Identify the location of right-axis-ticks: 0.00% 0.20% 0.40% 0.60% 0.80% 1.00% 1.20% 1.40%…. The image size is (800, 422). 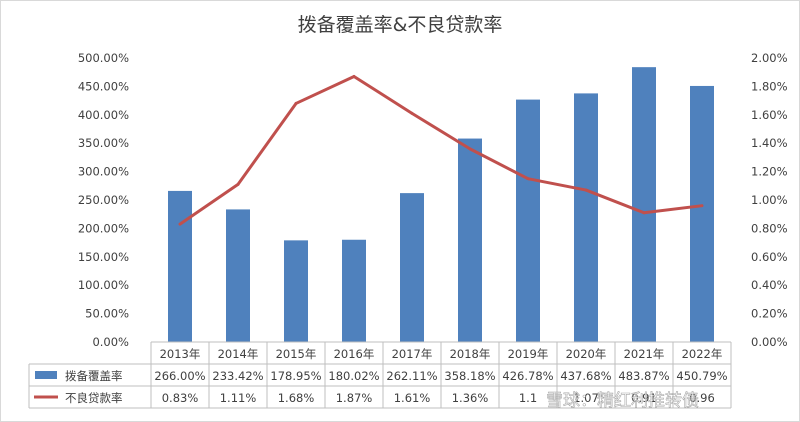
(769, 200).